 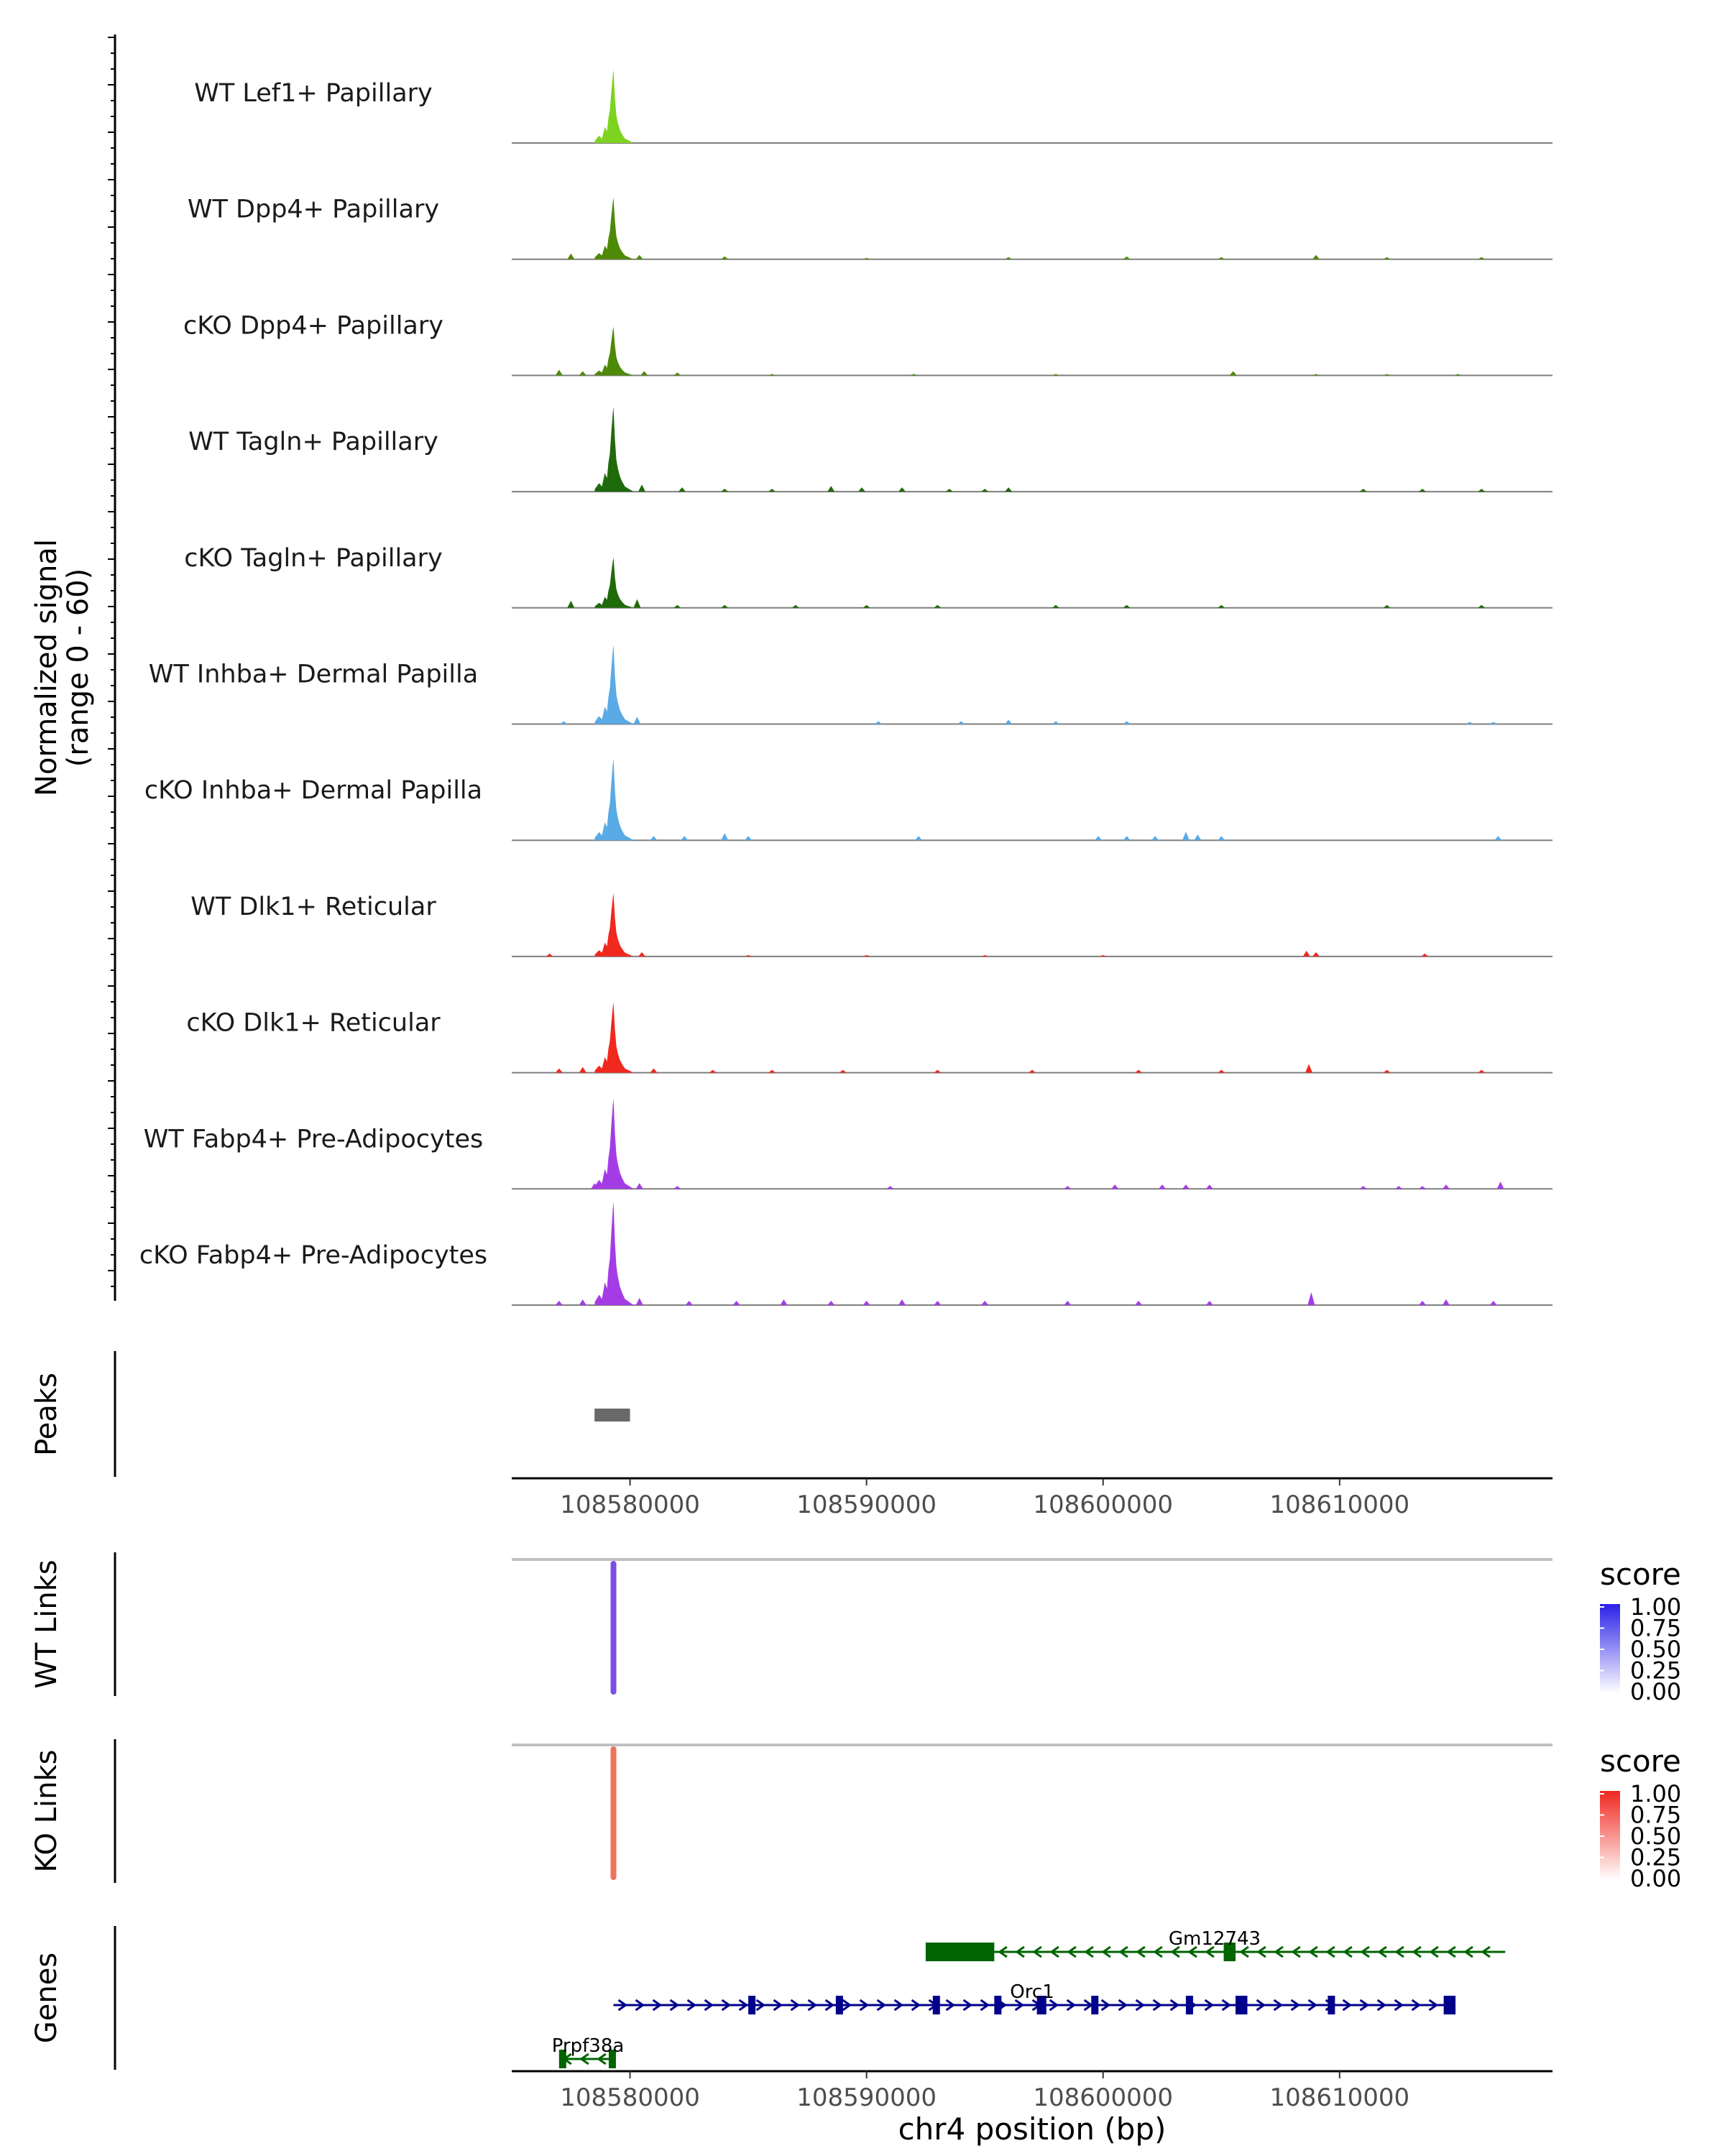 I want to click on ko-links-label: KO Links, so click(x=46, y=1811).